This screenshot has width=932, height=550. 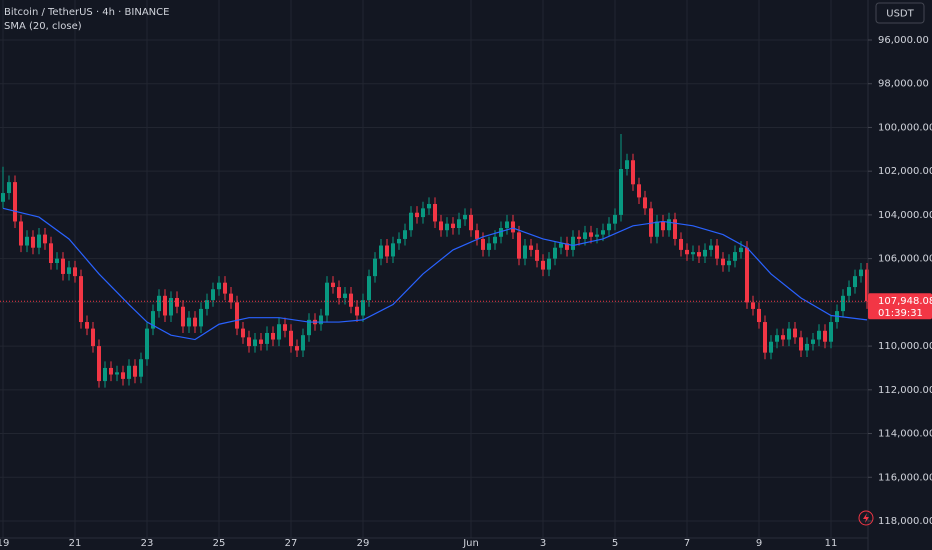 I want to click on x-tick-label: 19, so click(x=4, y=543).